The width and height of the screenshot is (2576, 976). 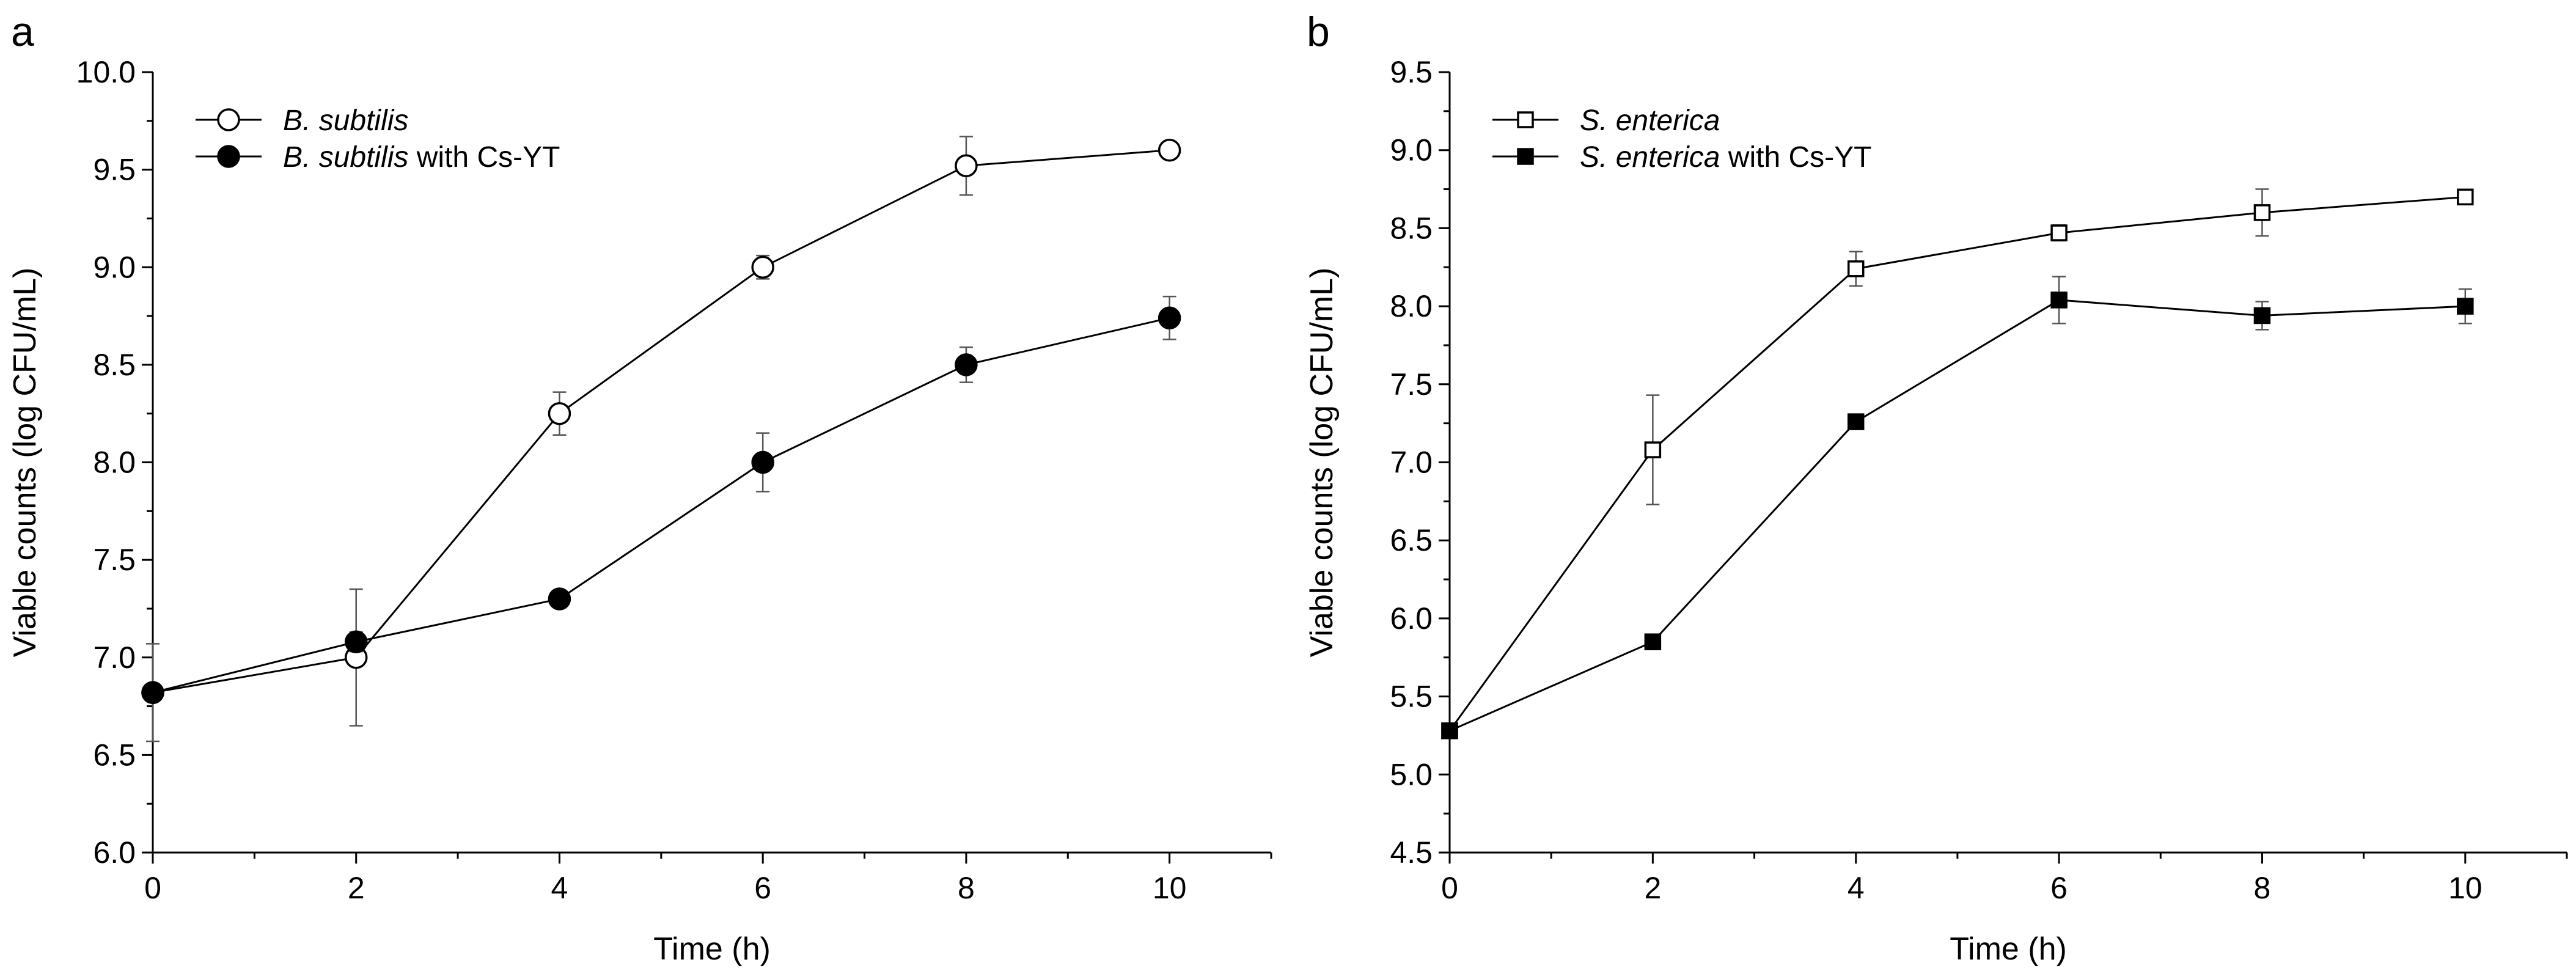 I want to click on legend: S. enterica S. enterica with Cs-YT, so click(x=1681, y=139).